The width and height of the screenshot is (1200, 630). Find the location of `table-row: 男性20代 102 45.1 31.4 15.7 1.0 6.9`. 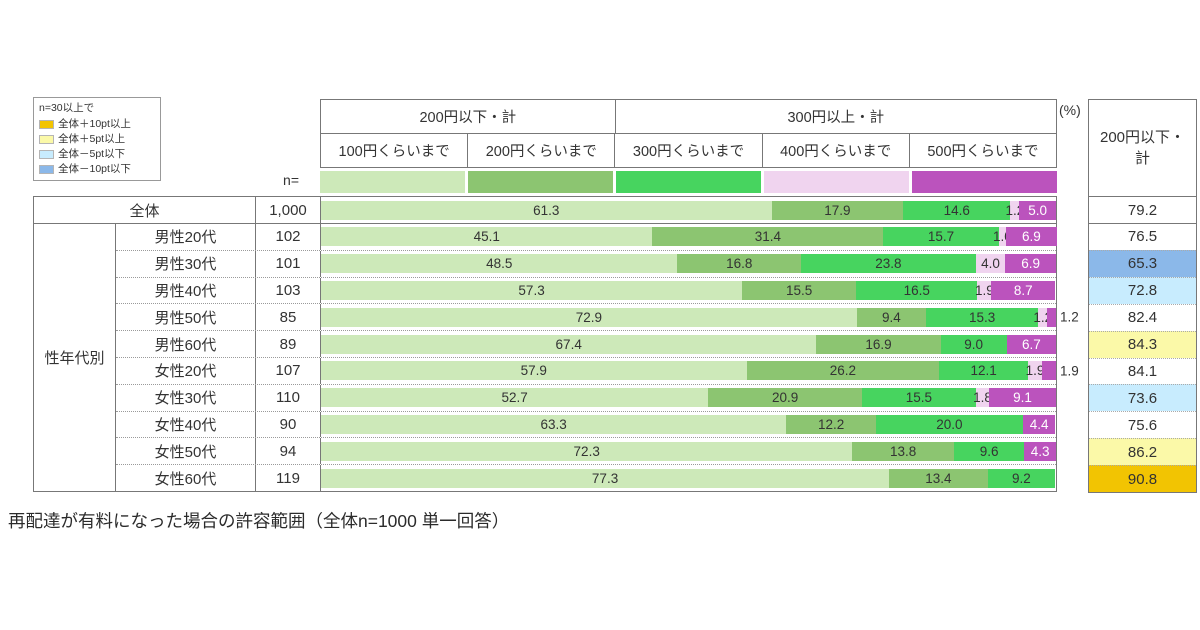

table-row: 男性20代 102 45.1 31.4 15.7 1.0 6.9 is located at coordinates (586, 237).